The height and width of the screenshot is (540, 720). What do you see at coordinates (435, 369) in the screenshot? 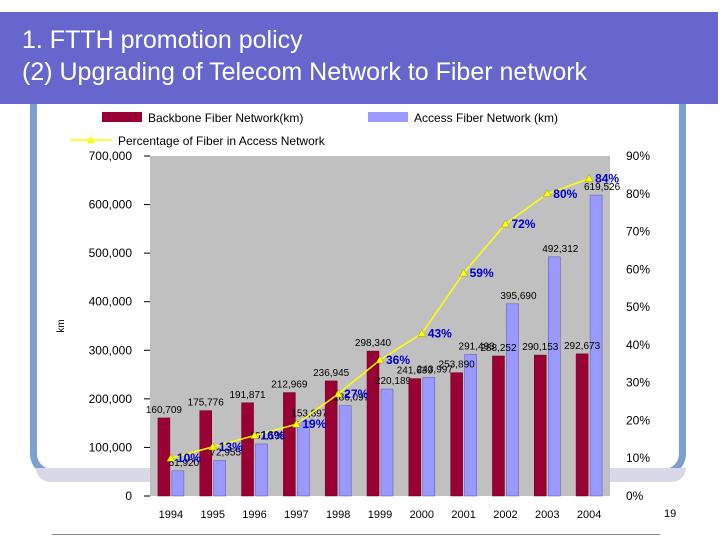
I see `access-value-label: 243,997` at bounding box center [435, 369].